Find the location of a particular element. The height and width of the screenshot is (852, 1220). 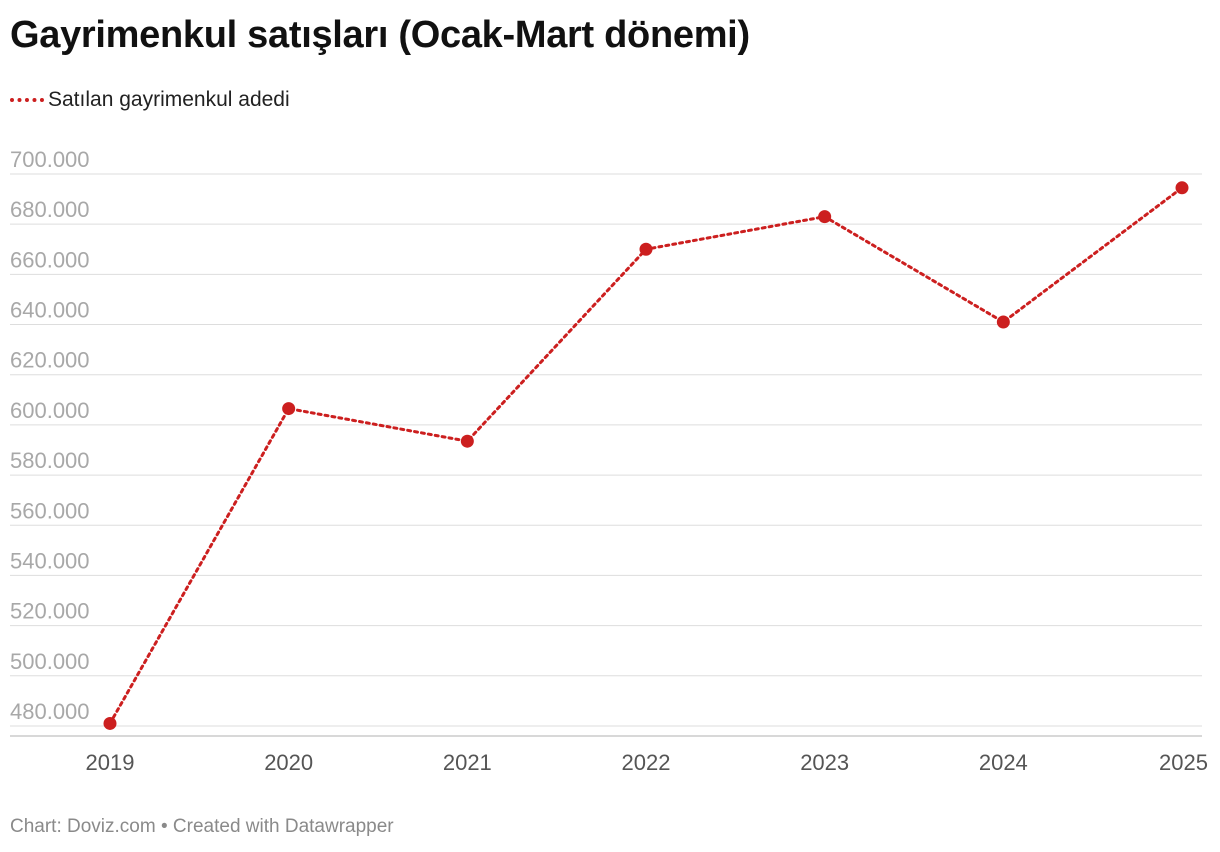

y-tick-label: 480.000 is located at coordinates (50, 711).